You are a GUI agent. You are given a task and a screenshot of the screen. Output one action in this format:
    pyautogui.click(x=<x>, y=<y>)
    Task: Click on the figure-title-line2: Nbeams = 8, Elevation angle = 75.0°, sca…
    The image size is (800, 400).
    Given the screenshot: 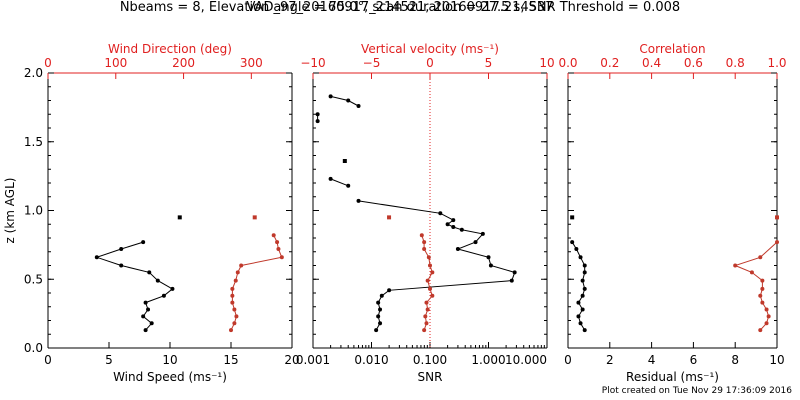 What is the action you would take?
    pyautogui.click(x=400, y=7)
    